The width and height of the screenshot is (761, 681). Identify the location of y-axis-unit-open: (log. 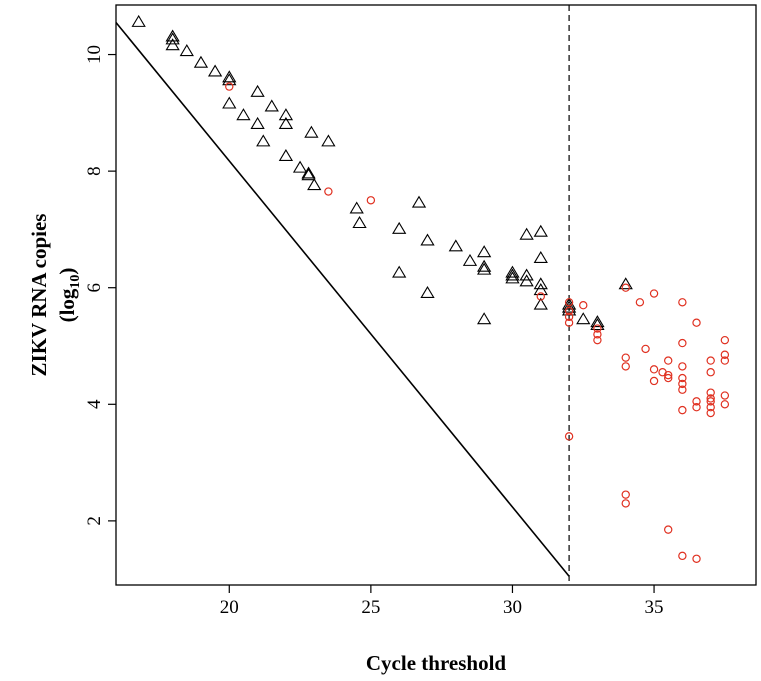
(67, 305).